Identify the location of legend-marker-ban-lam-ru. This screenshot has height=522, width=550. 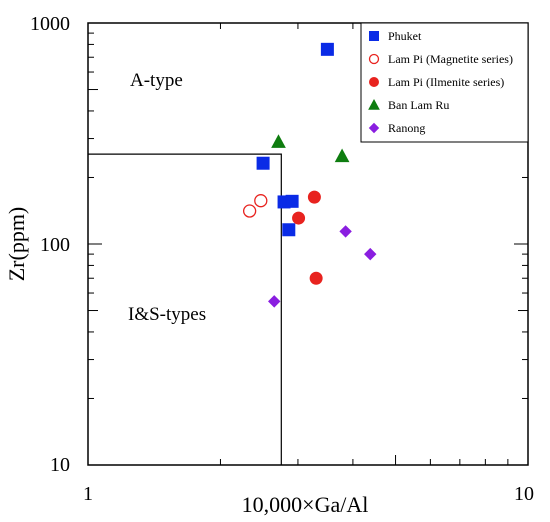
(374, 104).